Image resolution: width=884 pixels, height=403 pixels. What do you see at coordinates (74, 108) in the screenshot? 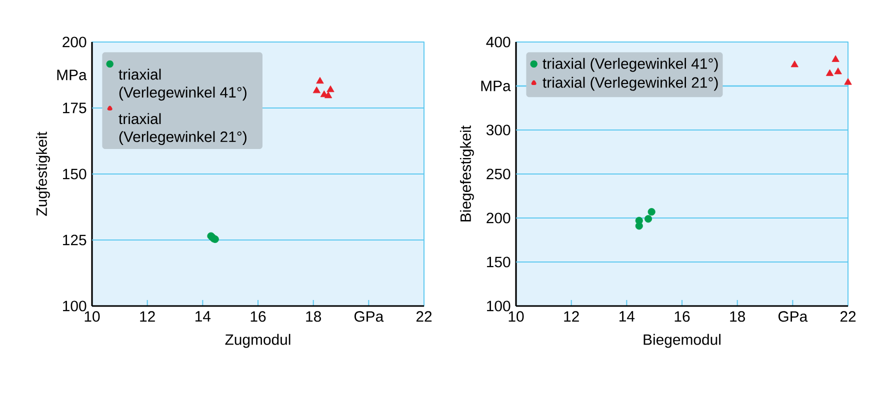
I see `y-tick-label: 175` at bounding box center [74, 108].